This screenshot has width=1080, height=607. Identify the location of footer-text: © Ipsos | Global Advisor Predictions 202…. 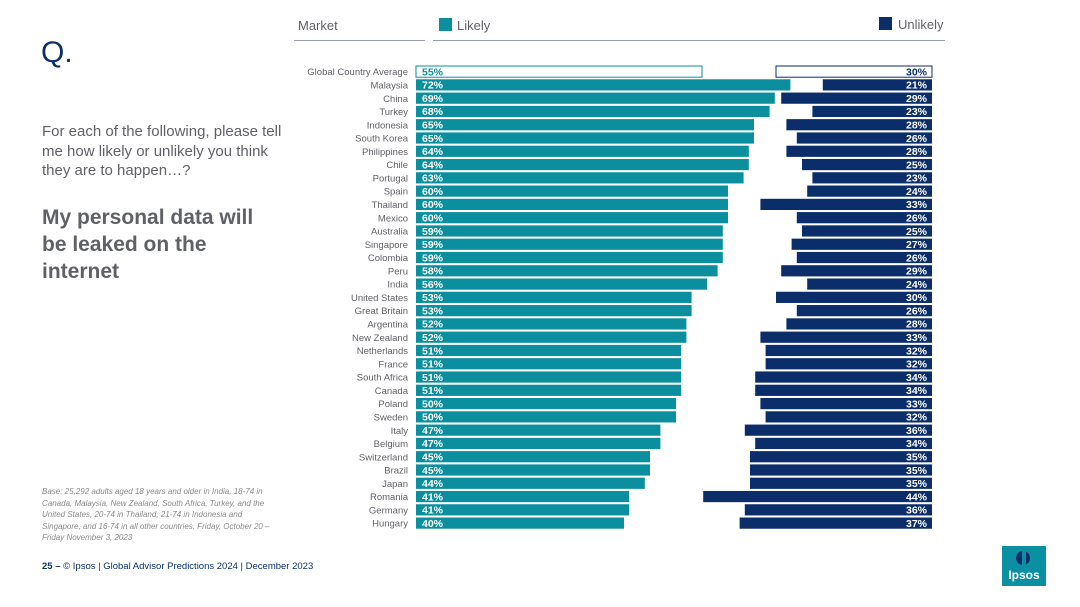
(188, 566).